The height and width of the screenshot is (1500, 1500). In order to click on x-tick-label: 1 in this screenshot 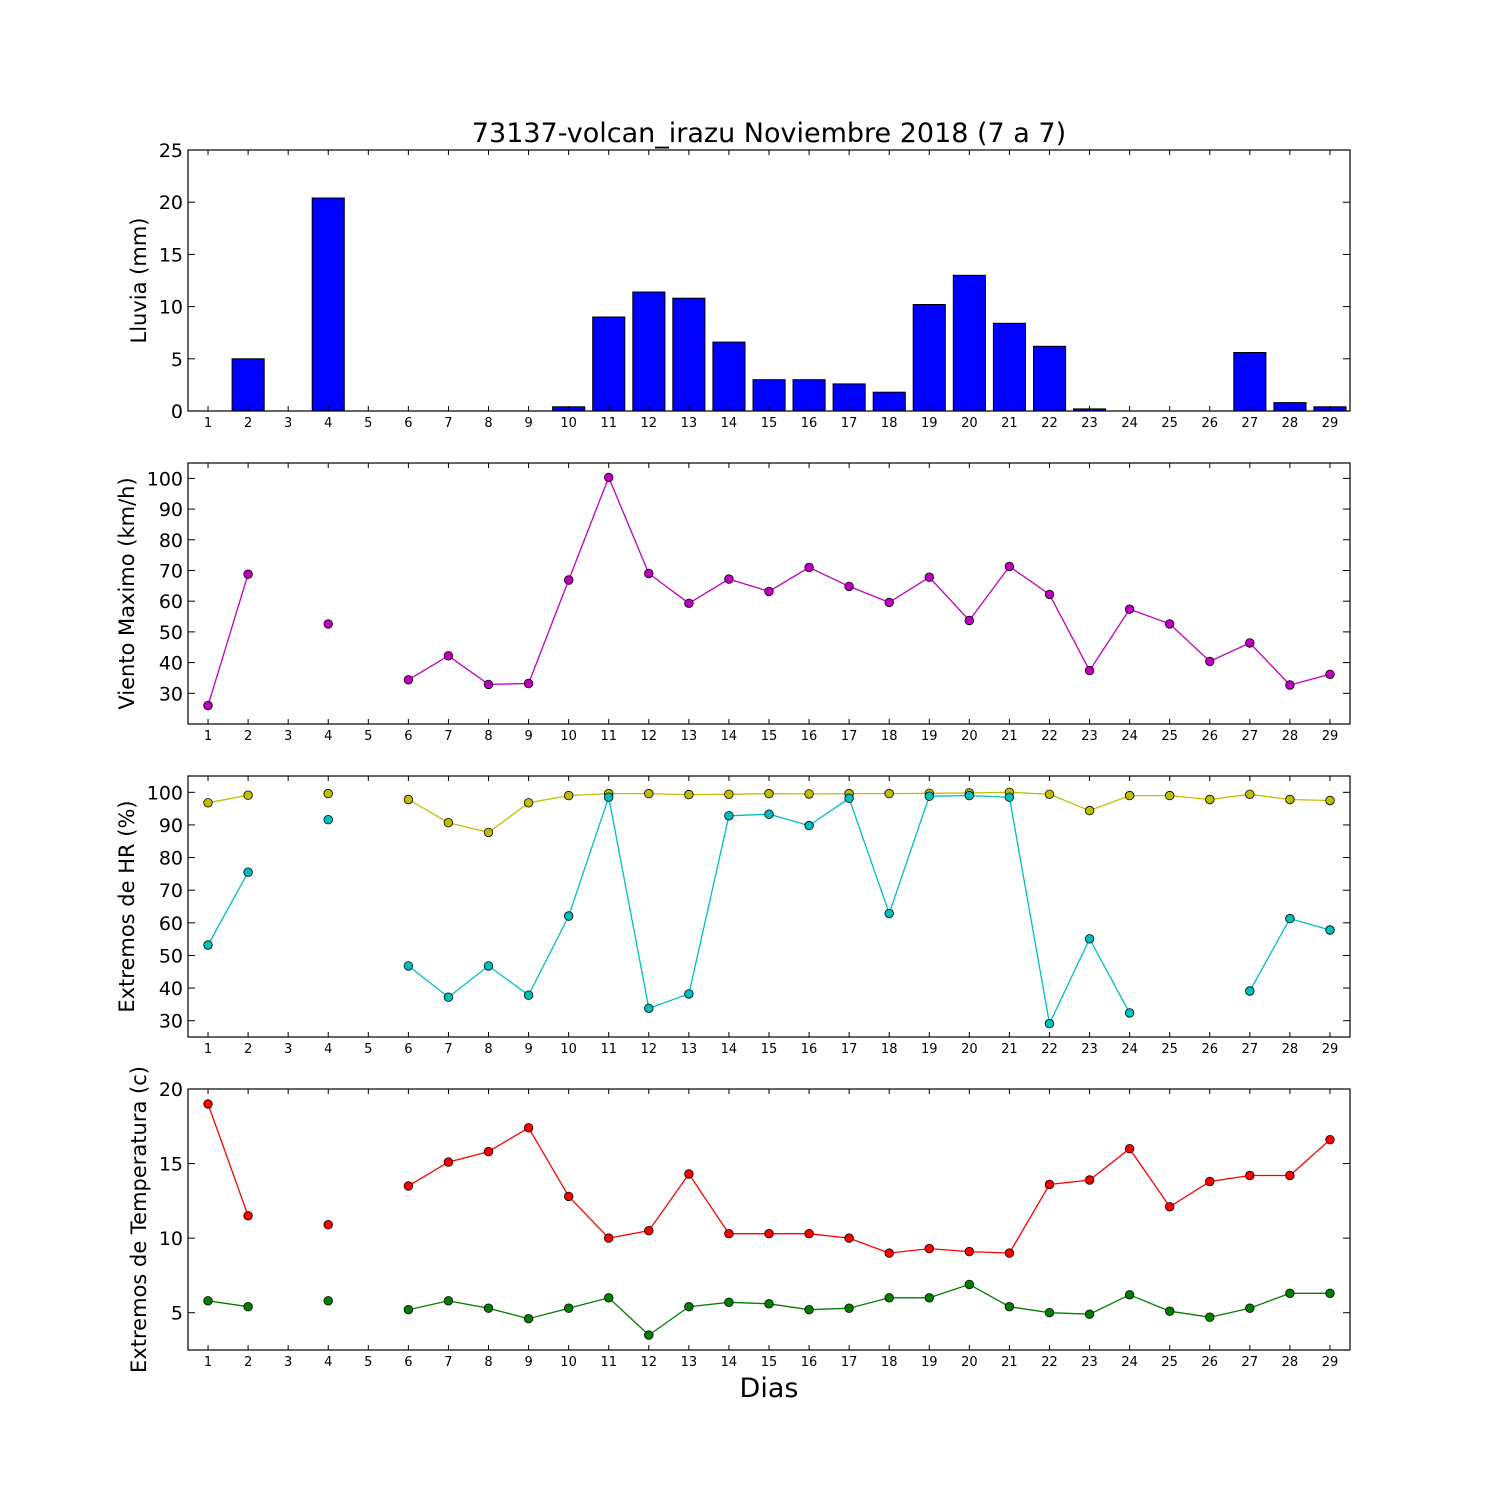, I will do `click(208, 1362)`.